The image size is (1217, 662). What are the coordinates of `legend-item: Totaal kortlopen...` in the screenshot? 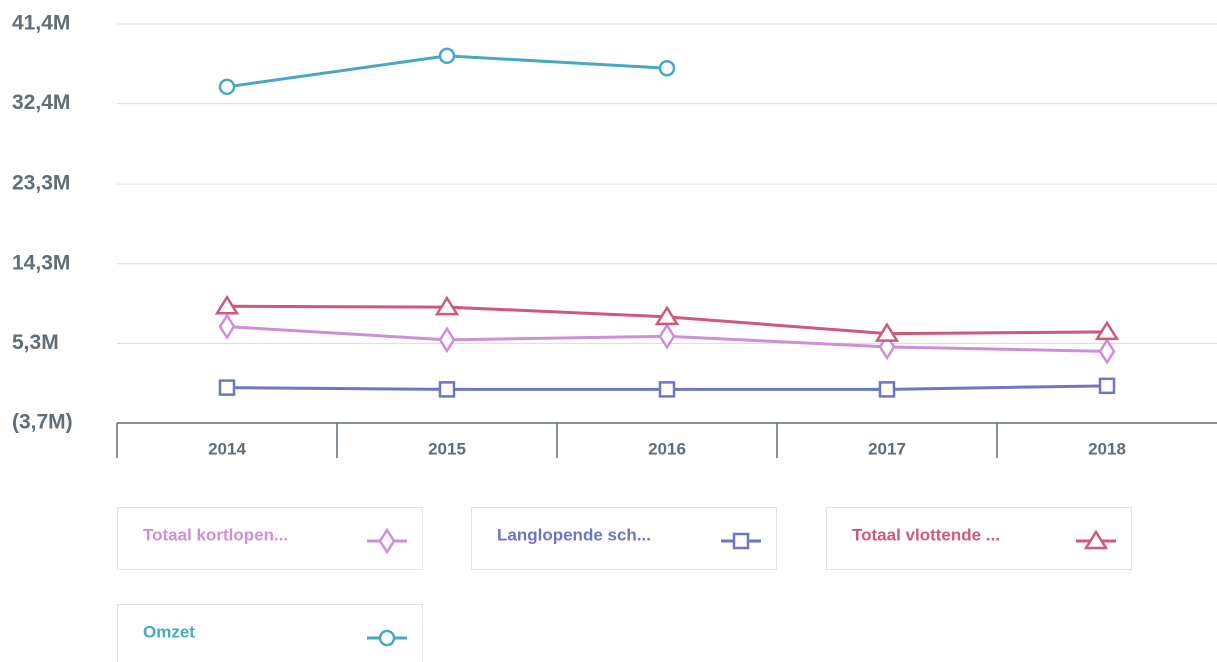 It's located at (270, 538).